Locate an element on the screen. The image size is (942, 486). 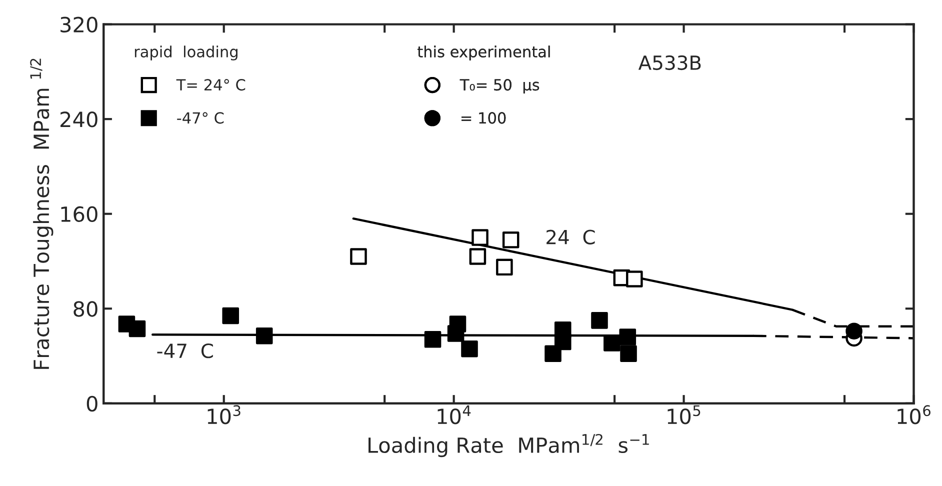
y-tick-label: 80 is located at coordinates (86, 309).